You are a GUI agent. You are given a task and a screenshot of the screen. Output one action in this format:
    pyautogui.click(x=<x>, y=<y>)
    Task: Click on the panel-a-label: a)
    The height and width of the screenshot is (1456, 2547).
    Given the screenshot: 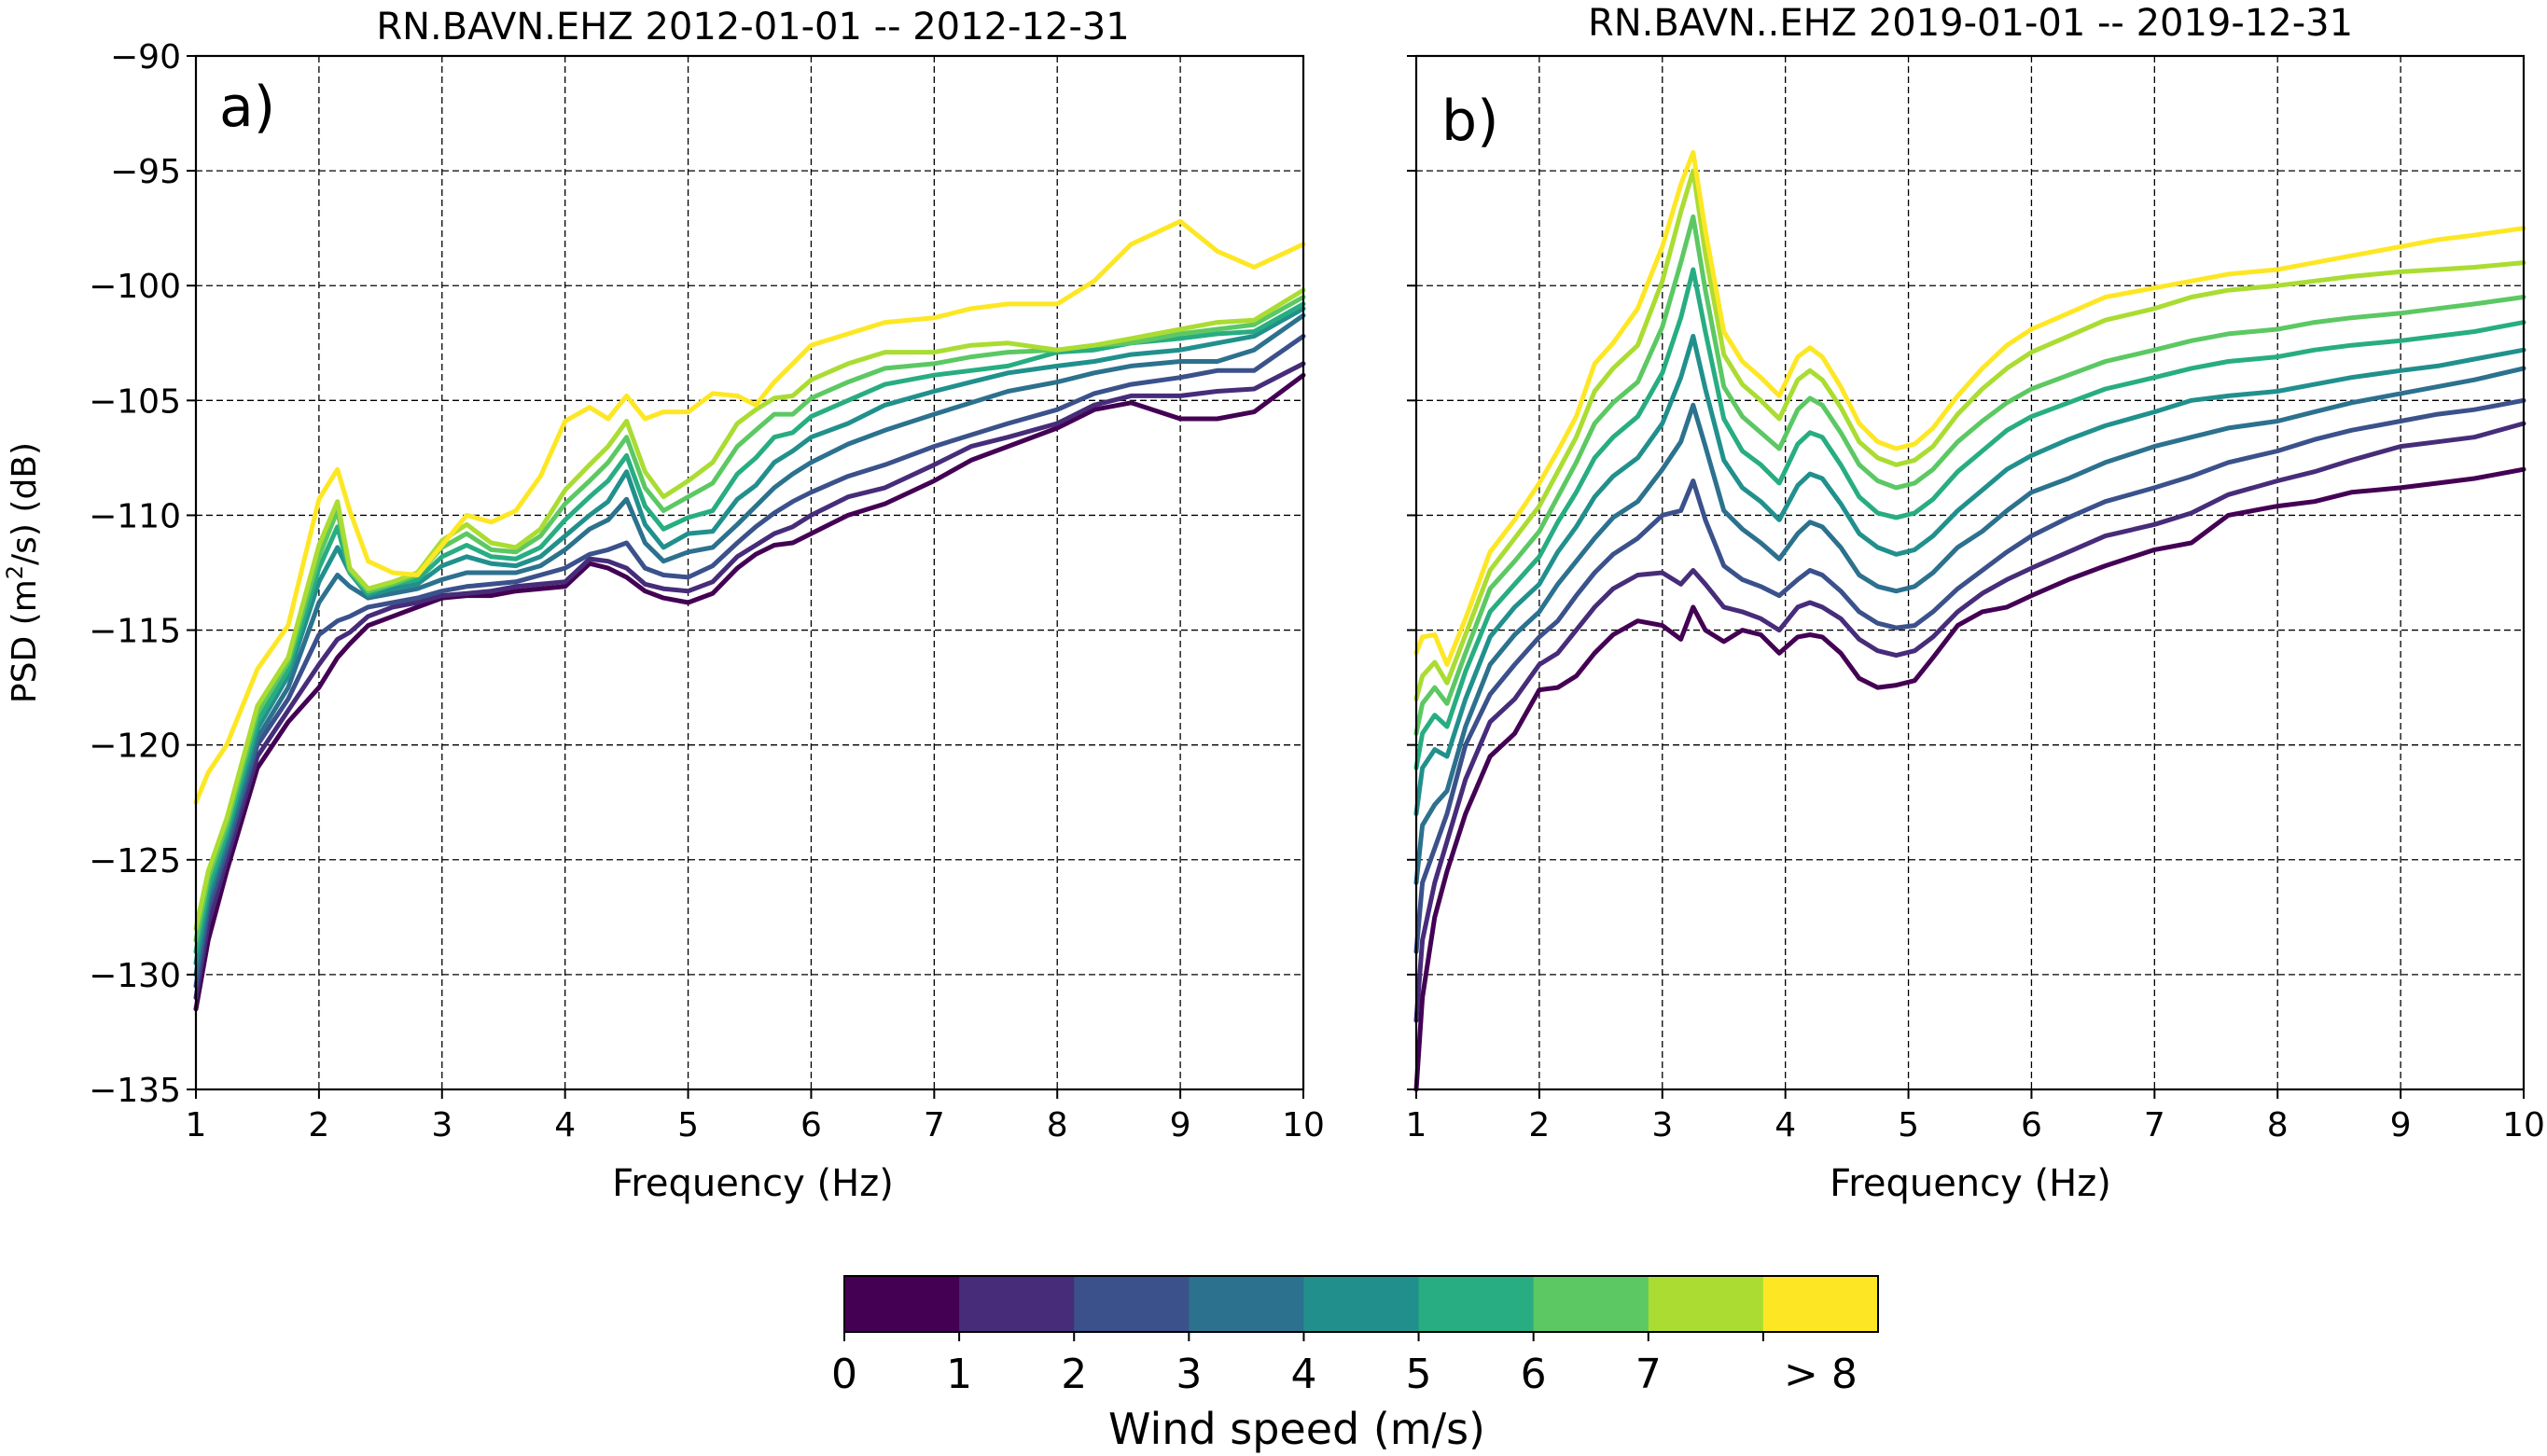 What is the action you would take?
    pyautogui.click(x=247, y=107)
    